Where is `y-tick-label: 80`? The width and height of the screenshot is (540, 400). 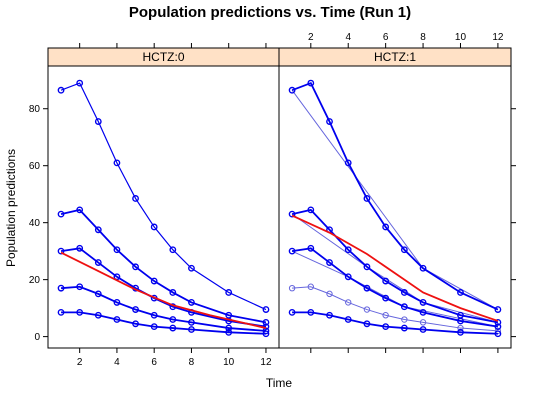
y-tick-label: 80 is located at coordinates (35, 109).